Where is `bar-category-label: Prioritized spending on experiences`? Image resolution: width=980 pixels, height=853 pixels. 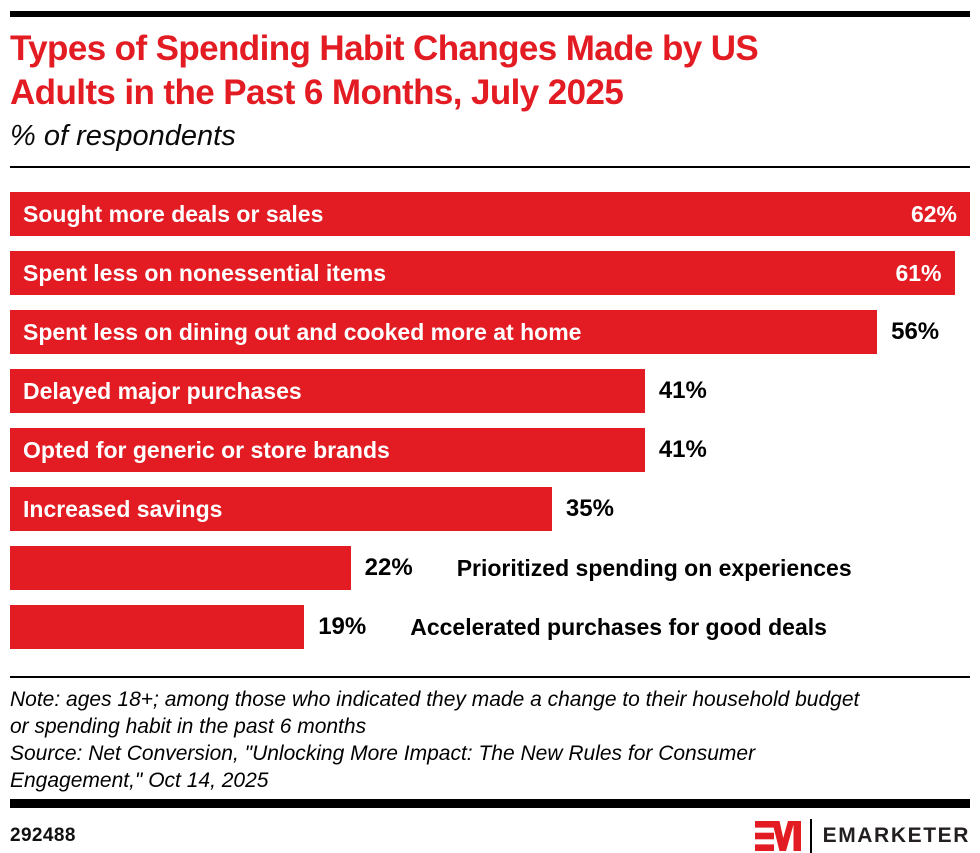 bar-category-label: Prioritized spending on experiences is located at coordinates (654, 567).